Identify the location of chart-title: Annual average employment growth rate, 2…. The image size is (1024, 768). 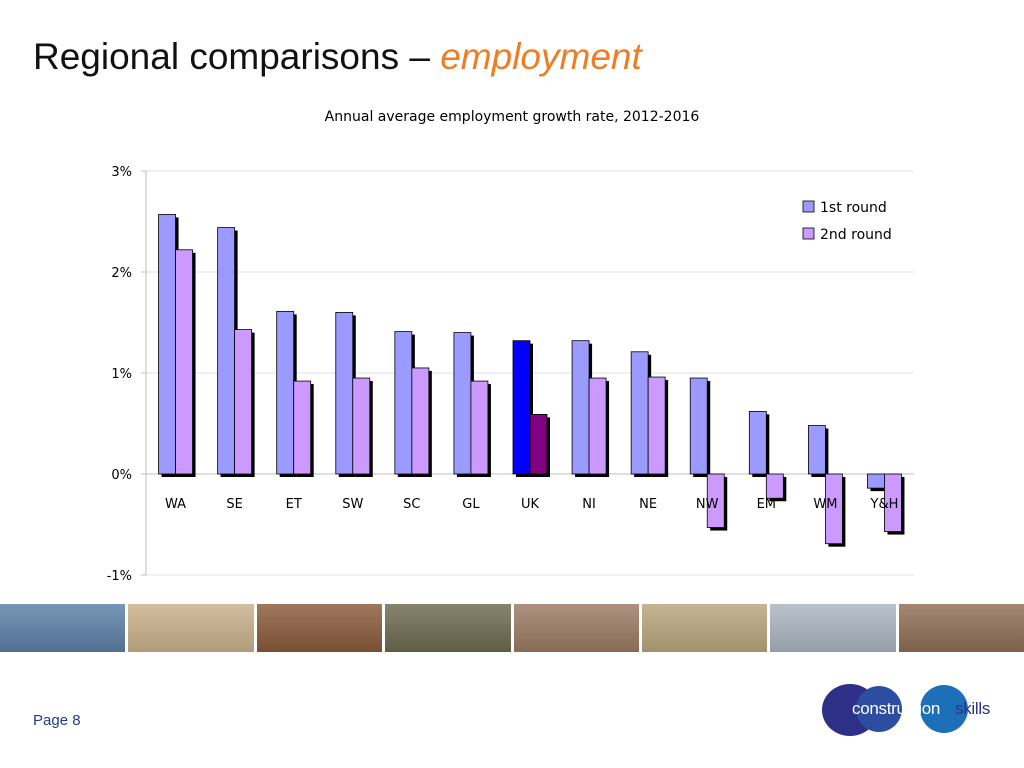
(512, 117).